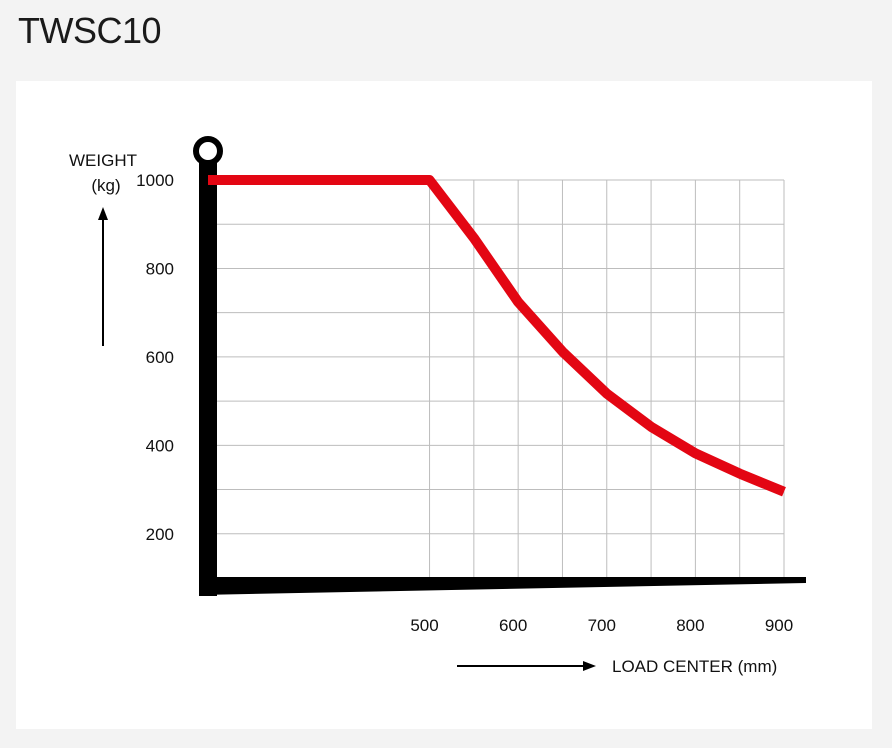 This screenshot has height=748, width=892. I want to click on y-axis-unit: (kg), so click(105, 185).